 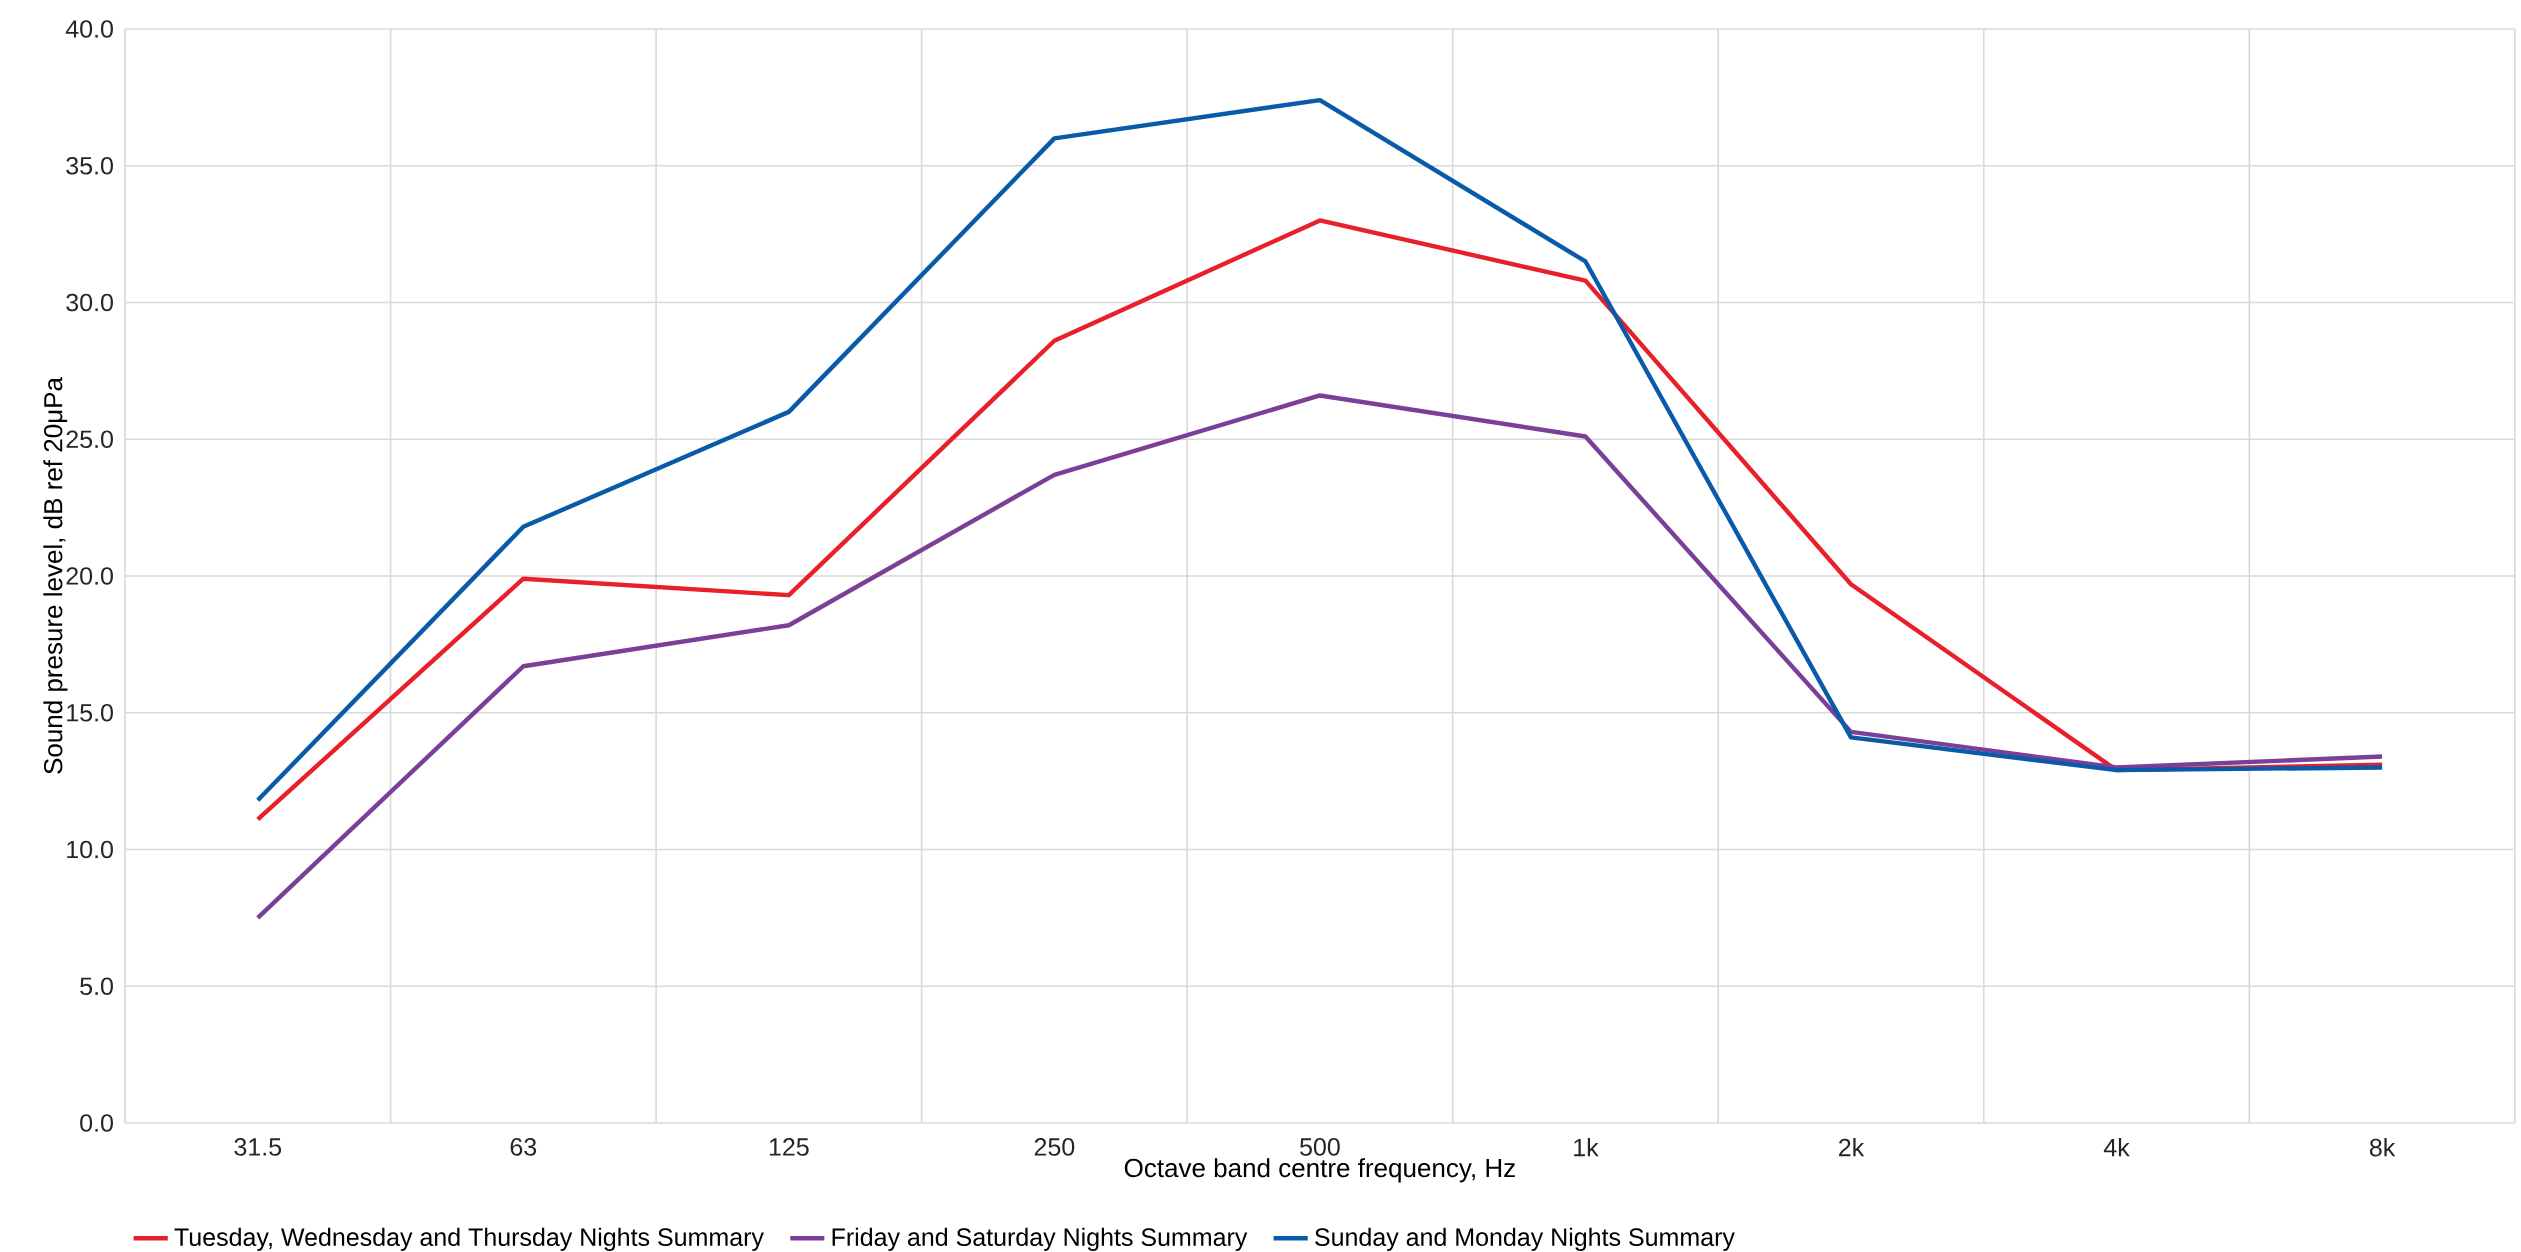 I want to click on y-tick-label: 0.0, so click(x=96, y=1123).